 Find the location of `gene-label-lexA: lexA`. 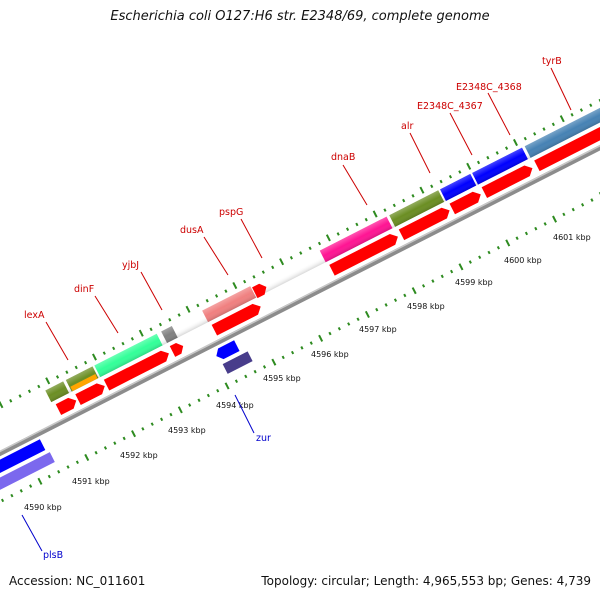

gene-label-lexA: lexA is located at coordinates (34, 315).